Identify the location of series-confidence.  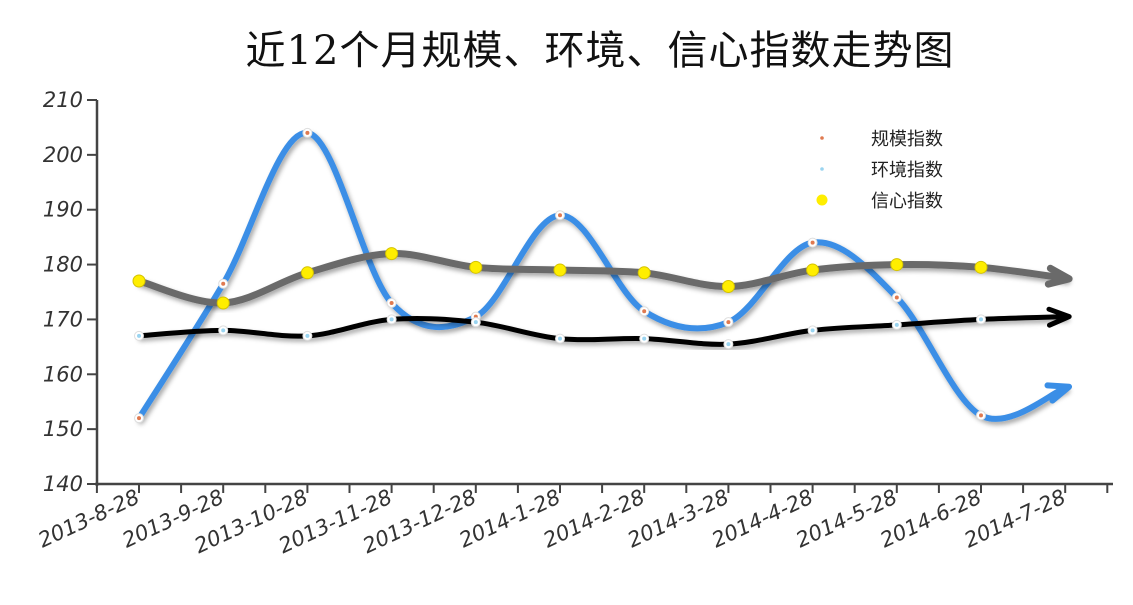
(602, 278).